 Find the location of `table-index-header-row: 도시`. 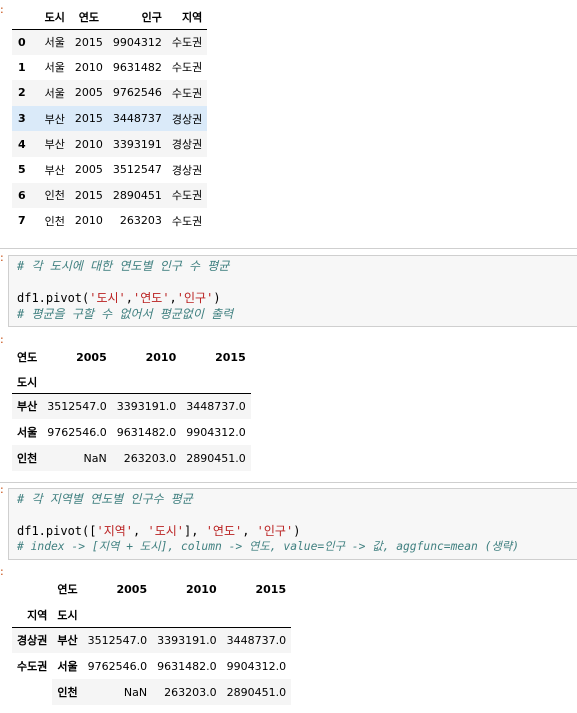

table-index-header-row: 도시 is located at coordinates (131, 382).